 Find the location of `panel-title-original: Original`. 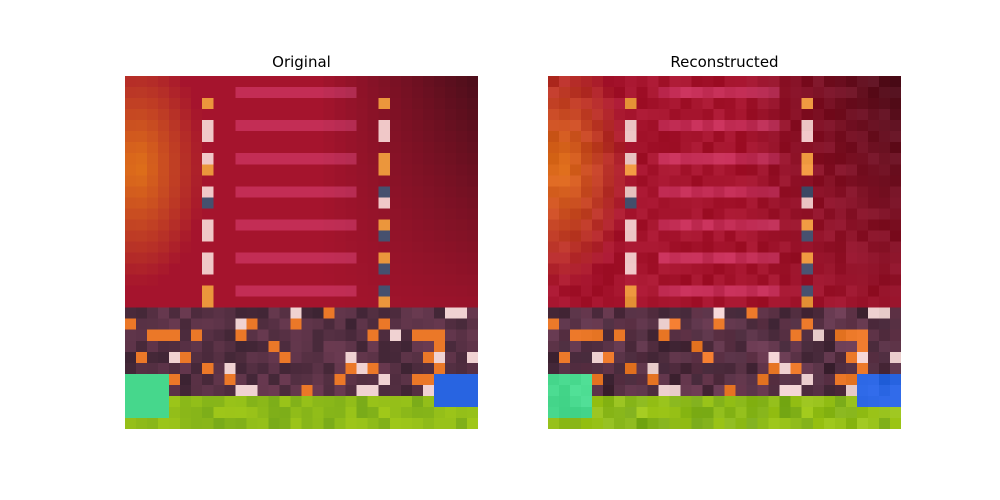

panel-title-original: Original is located at coordinates (301, 62).